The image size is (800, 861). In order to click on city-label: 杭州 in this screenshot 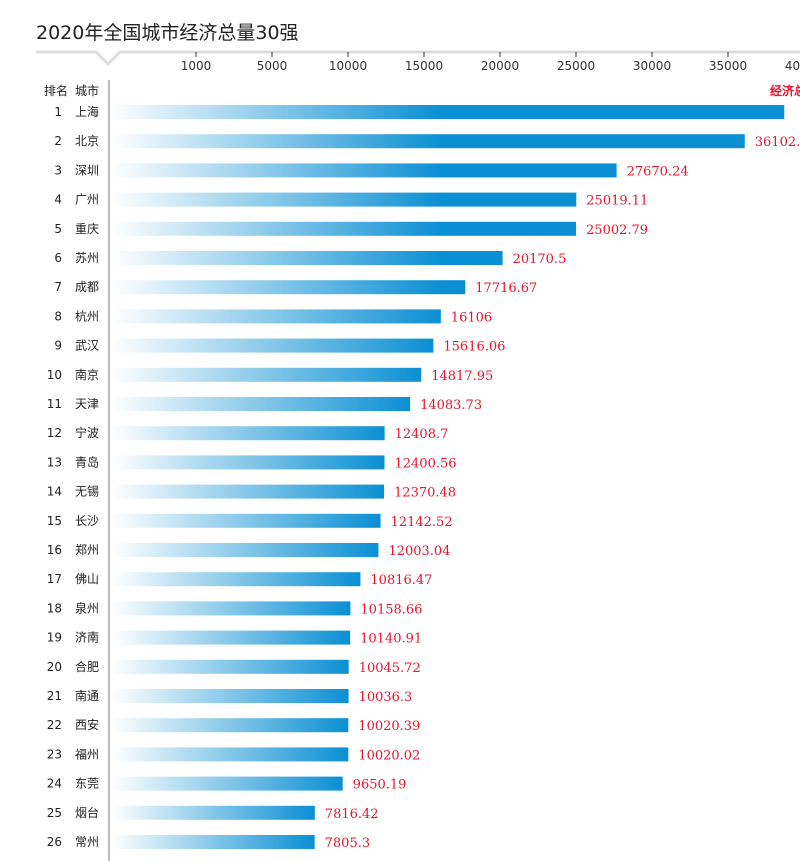, I will do `click(87, 315)`.